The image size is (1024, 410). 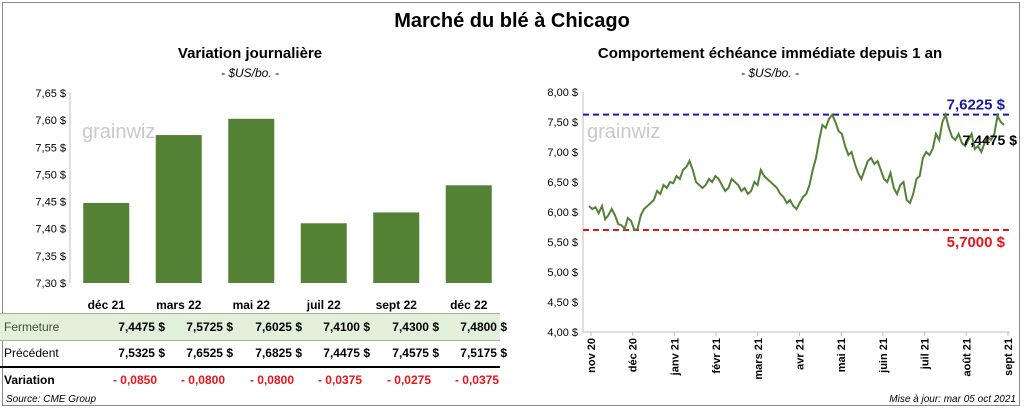 I want to click on x-tick-label: mars 21, so click(x=759, y=359).